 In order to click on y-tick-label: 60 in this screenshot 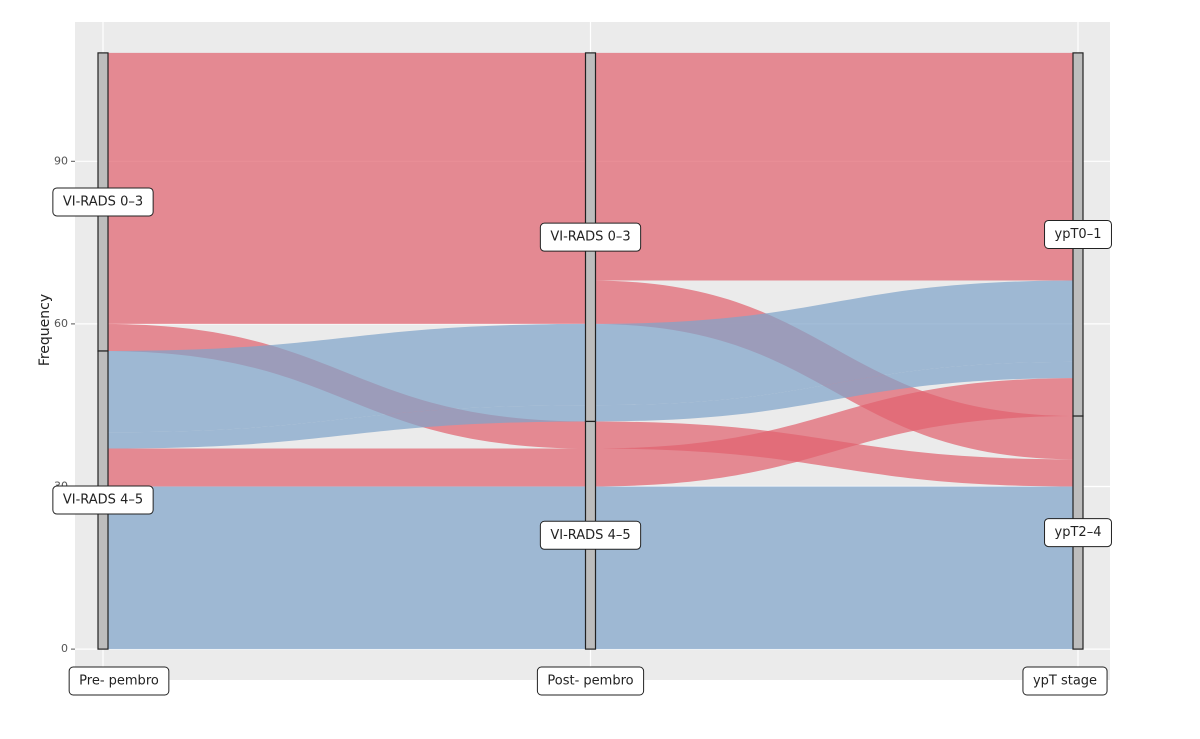, I will do `click(61, 323)`.